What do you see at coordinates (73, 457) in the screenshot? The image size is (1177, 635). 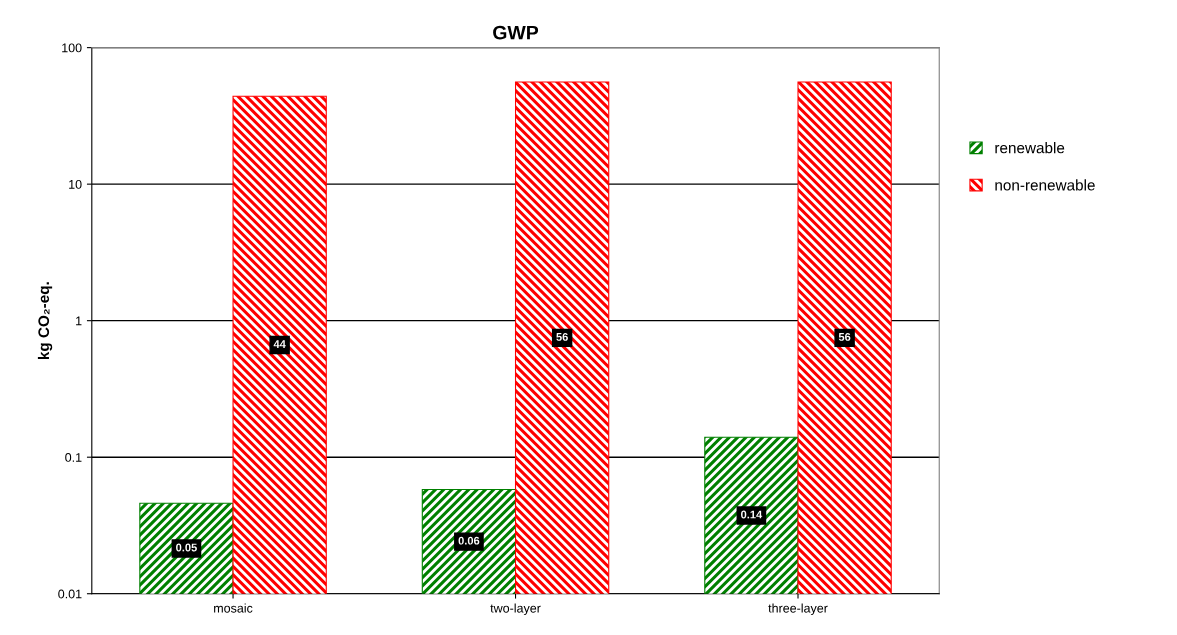 I see `y-tick-label: 0.1` at bounding box center [73, 457].